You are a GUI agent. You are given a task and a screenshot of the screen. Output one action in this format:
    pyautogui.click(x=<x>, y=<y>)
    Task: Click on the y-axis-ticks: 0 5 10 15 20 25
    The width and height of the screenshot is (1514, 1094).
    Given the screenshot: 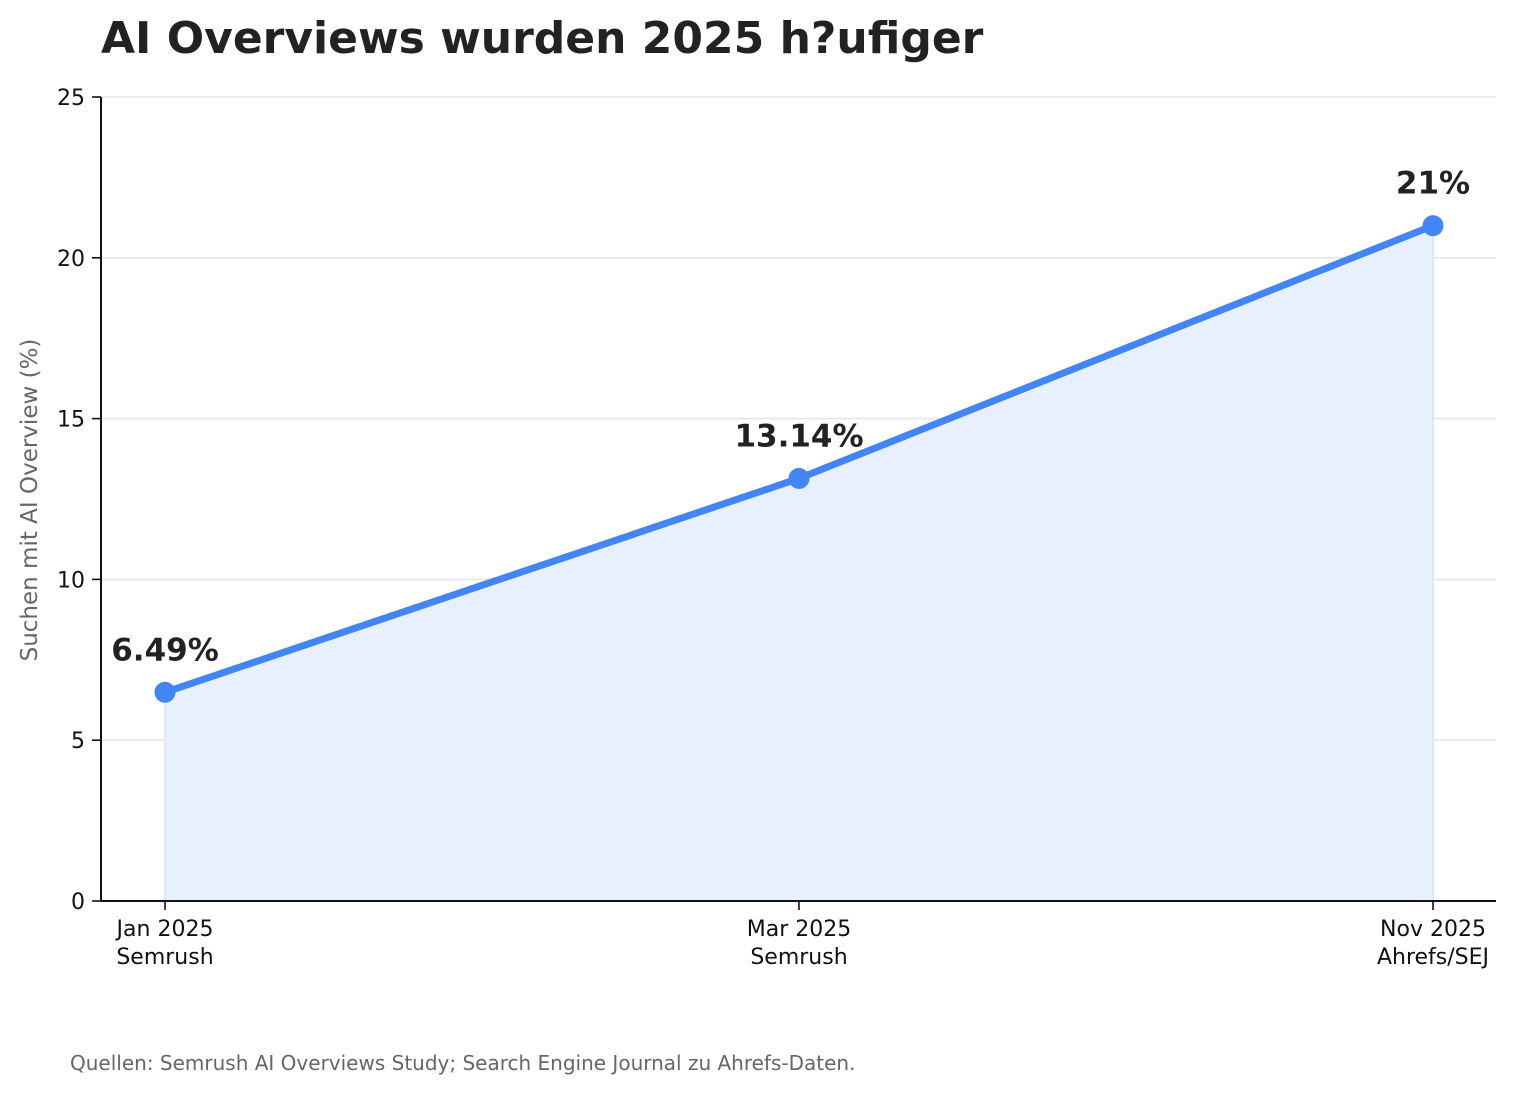 What is the action you would take?
    pyautogui.click(x=79, y=500)
    